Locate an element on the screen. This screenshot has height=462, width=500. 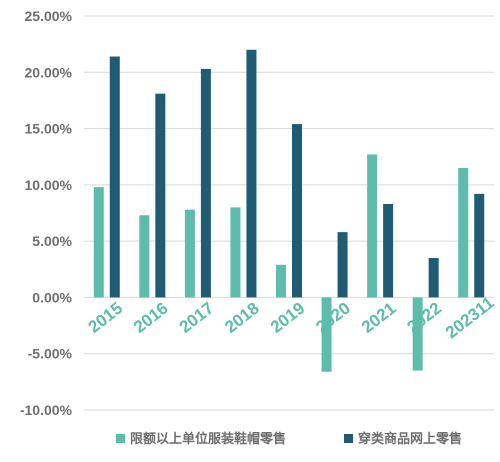
legend: 限额以上单位服装鞋帽零售 穿类商品网上零售 is located at coordinates (289, 439).